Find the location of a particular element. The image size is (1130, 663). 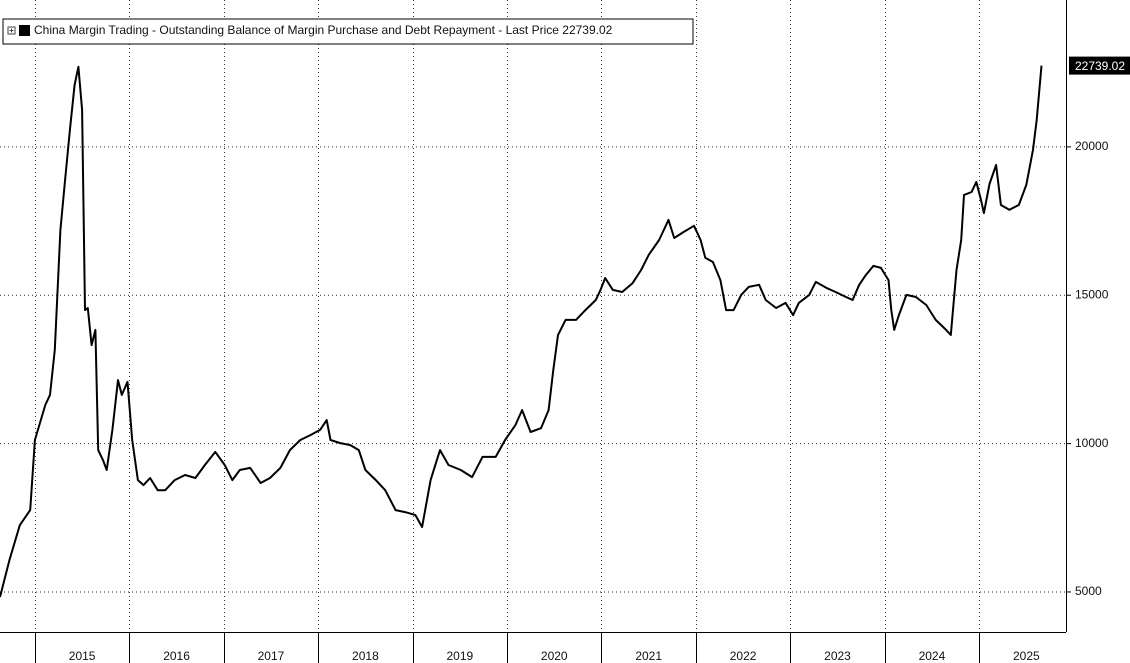

x-tick-label: 2022 is located at coordinates (743, 656).